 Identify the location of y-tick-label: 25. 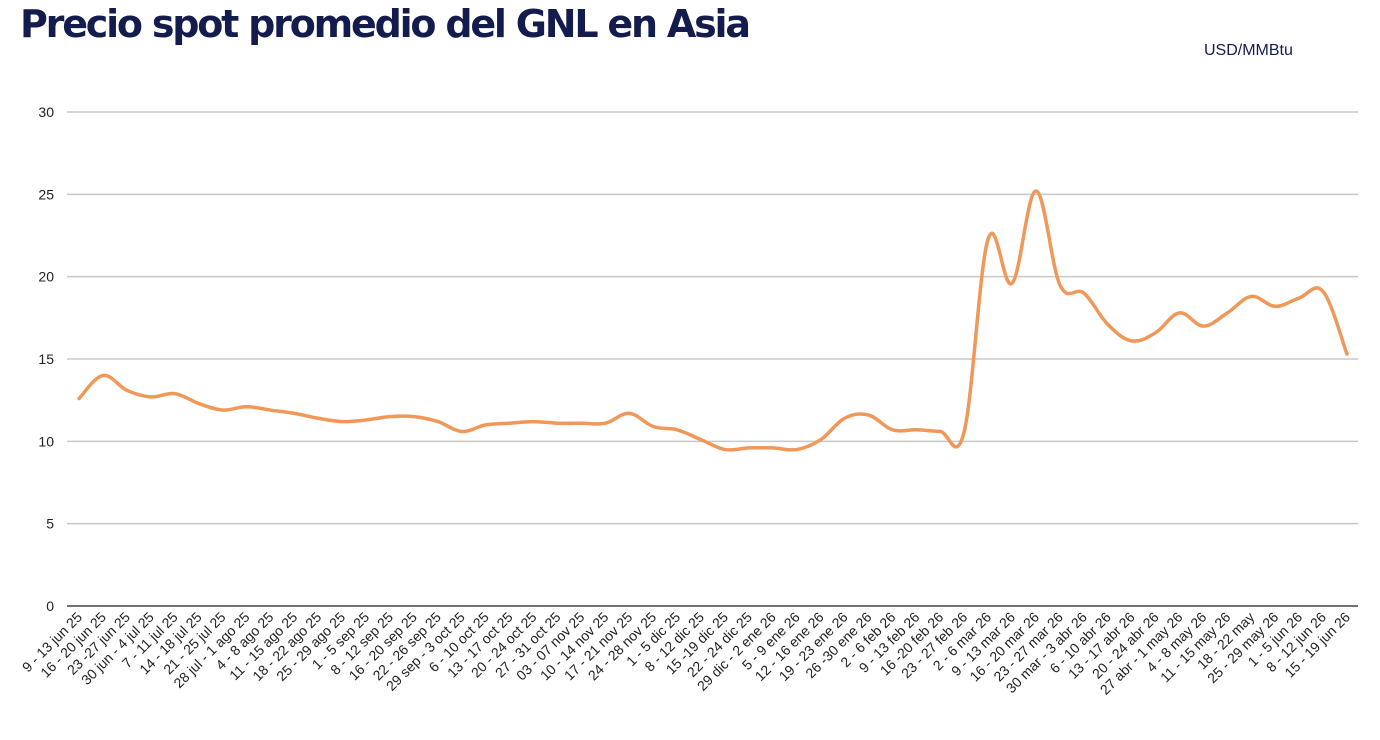
(46, 194).